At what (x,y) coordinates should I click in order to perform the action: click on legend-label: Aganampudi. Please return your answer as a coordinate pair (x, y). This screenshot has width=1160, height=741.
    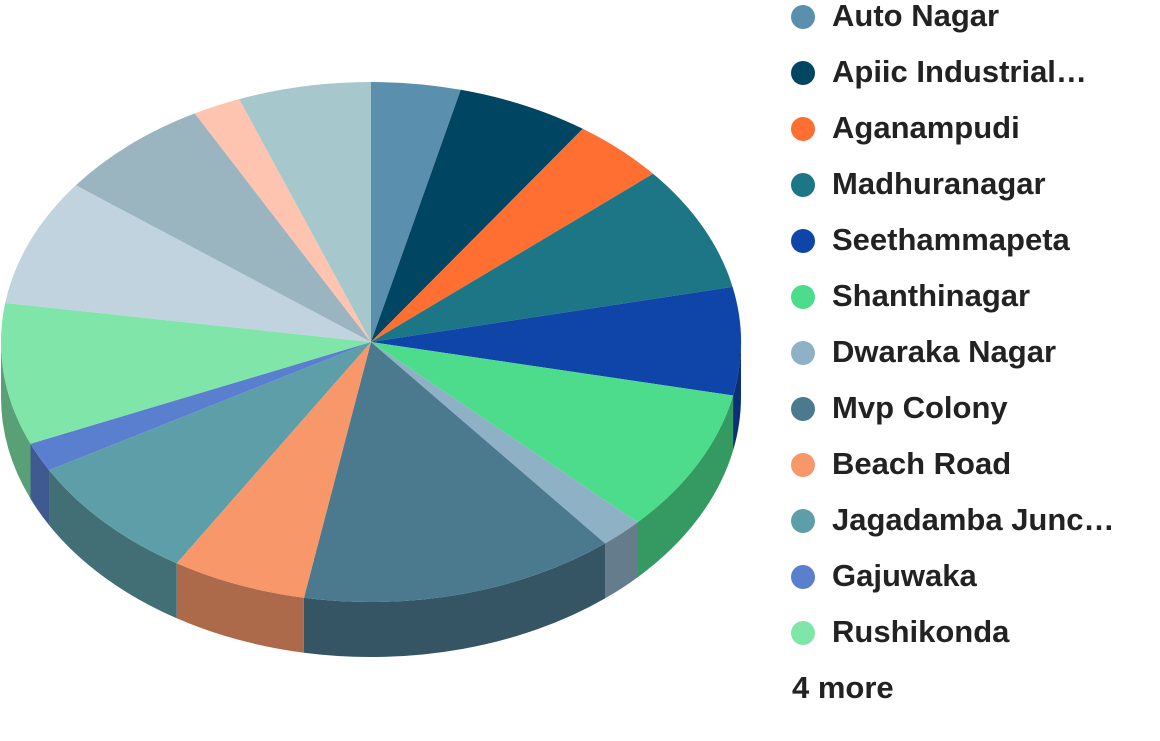
    Looking at the image, I should click on (926, 127).